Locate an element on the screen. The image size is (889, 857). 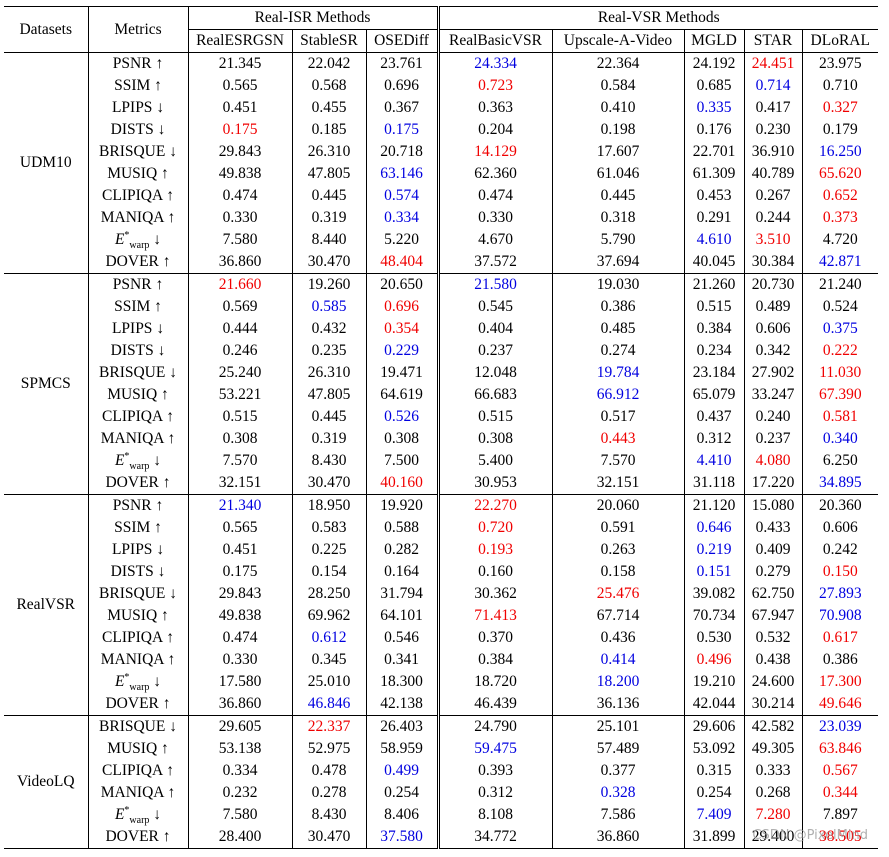
value-cell: 7.580 is located at coordinates (240, 814).